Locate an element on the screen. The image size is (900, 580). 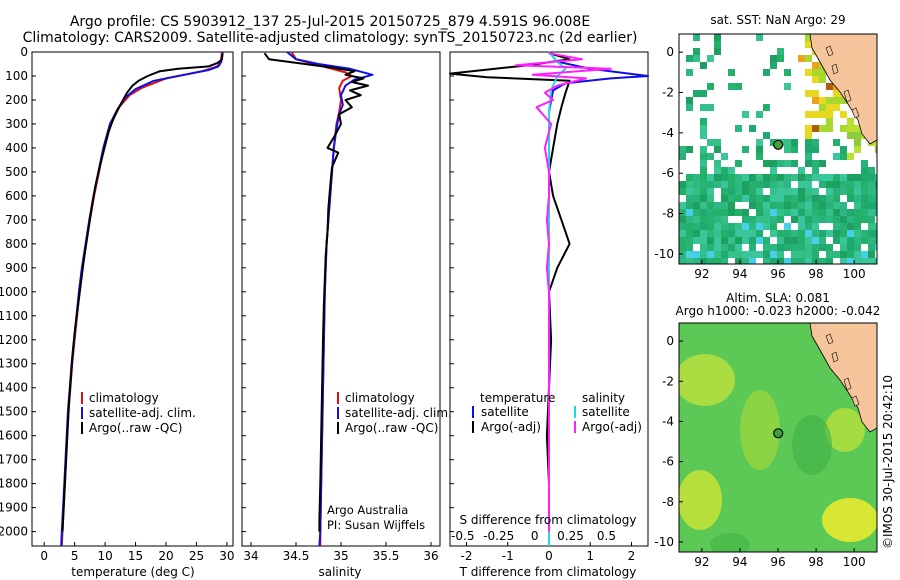
series-line-argo-raw-qc- is located at coordinates (142, 292).